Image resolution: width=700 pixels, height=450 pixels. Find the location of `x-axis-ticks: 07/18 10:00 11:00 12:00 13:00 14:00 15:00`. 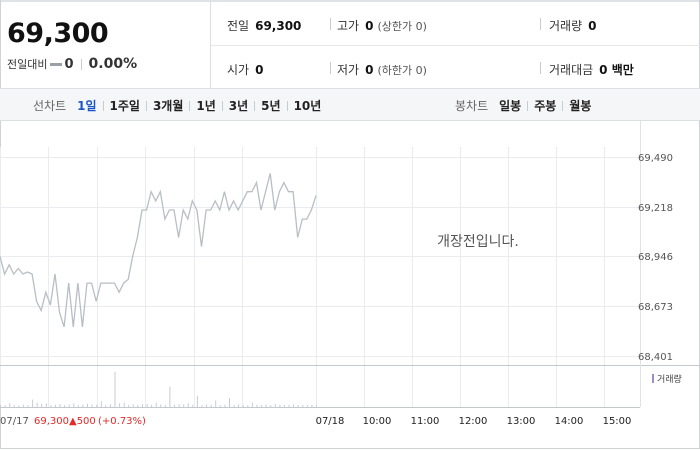

x-axis-ticks: 07/18 10:00 11:00 12:00 13:00 14:00 15:00 is located at coordinates (474, 421).